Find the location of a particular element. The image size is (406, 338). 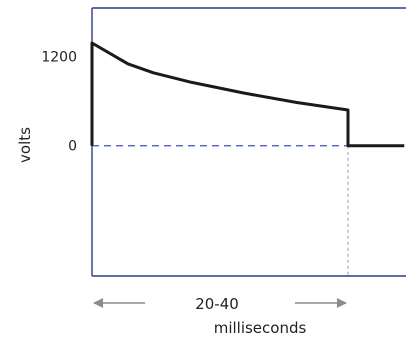

x-axis-label: milliseconds is located at coordinates (260, 328).